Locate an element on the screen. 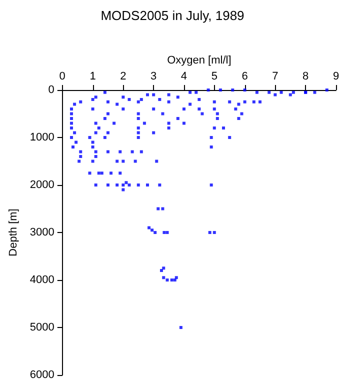  y-tick-label: 3000 is located at coordinates (42, 232).